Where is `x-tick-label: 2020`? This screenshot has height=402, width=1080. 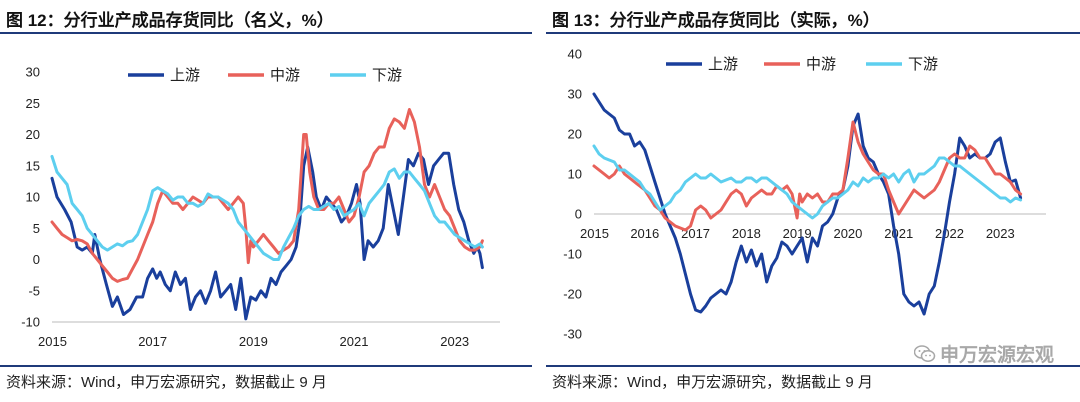 x-tick-label: 2020 is located at coordinates (847, 233).